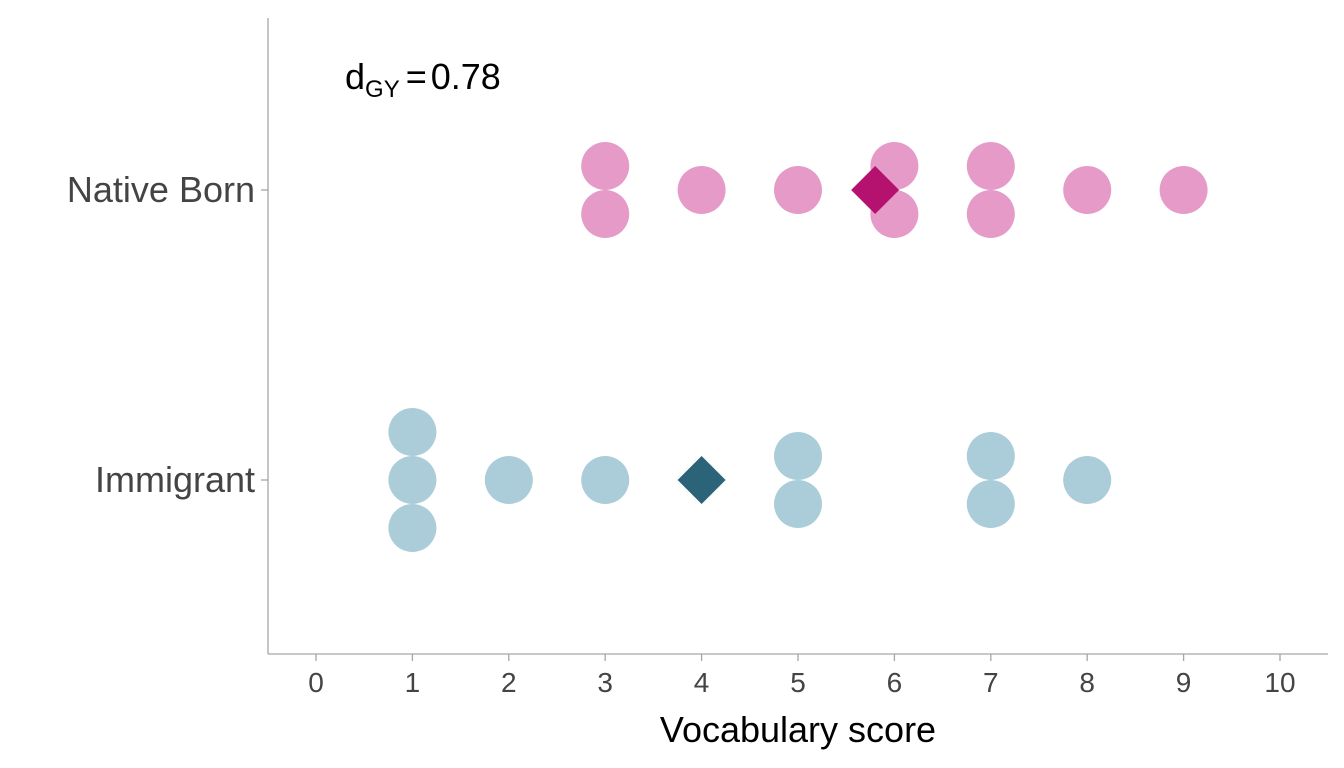  I want to click on x-tick-label: 8, so click(1087, 682).